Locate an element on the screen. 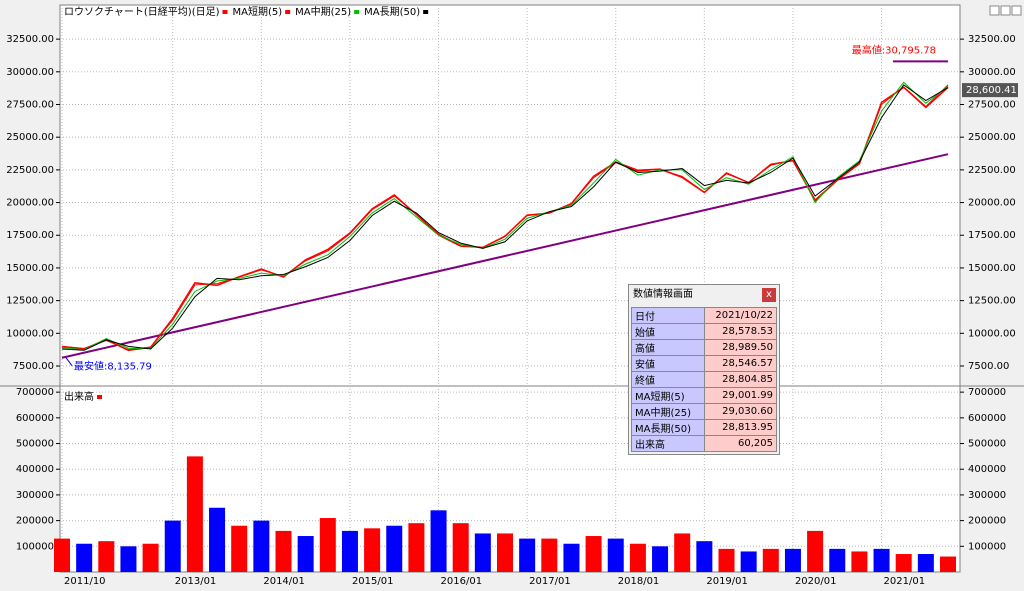 The image size is (1024, 591). legend-label: ロウソクチャート(日経平均)(日足) is located at coordinates (142, 11).